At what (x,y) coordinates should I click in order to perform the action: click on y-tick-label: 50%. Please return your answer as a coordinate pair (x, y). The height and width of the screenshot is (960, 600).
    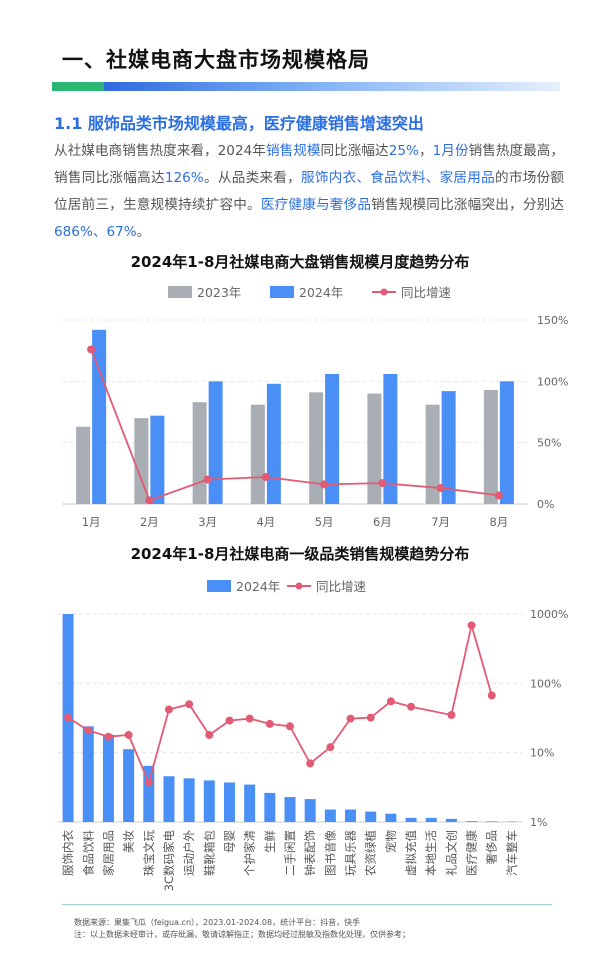
    Looking at the image, I should click on (549, 443).